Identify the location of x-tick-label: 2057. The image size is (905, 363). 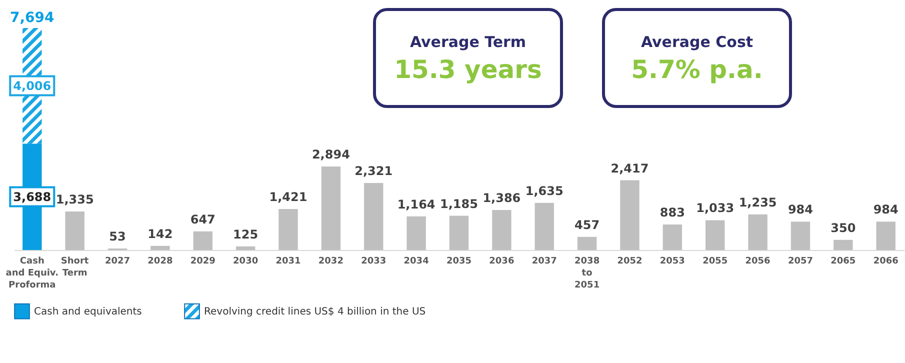
(801, 261).